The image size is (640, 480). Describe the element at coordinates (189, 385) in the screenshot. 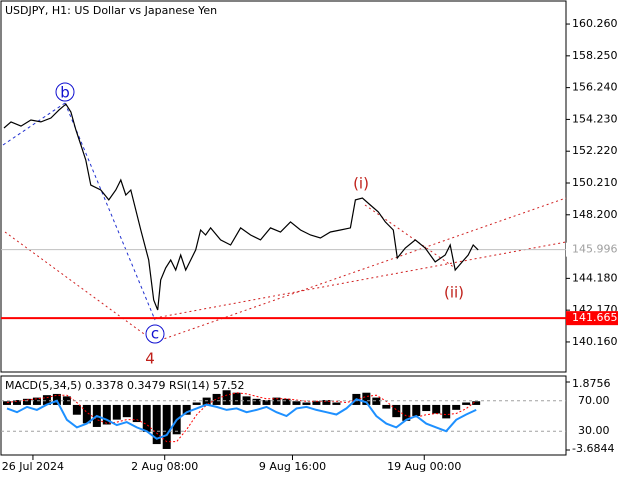

I see `rsi-title: RSI(14)` at that location.